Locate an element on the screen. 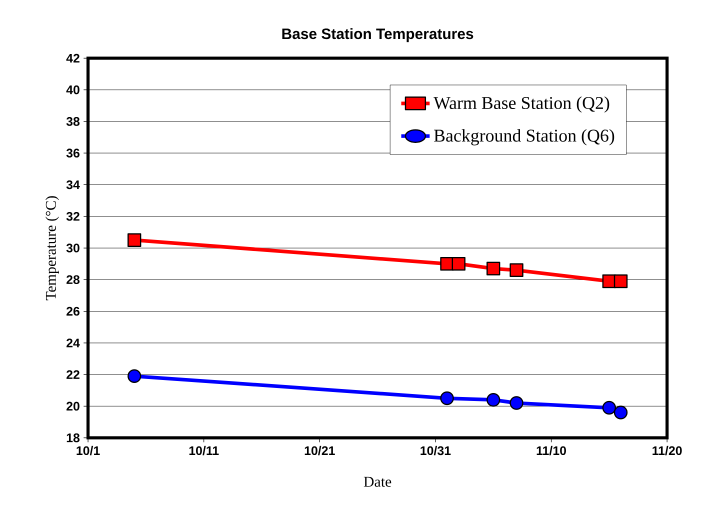 This screenshot has height=515, width=704. y-tick-label: 32 is located at coordinates (73, 216).